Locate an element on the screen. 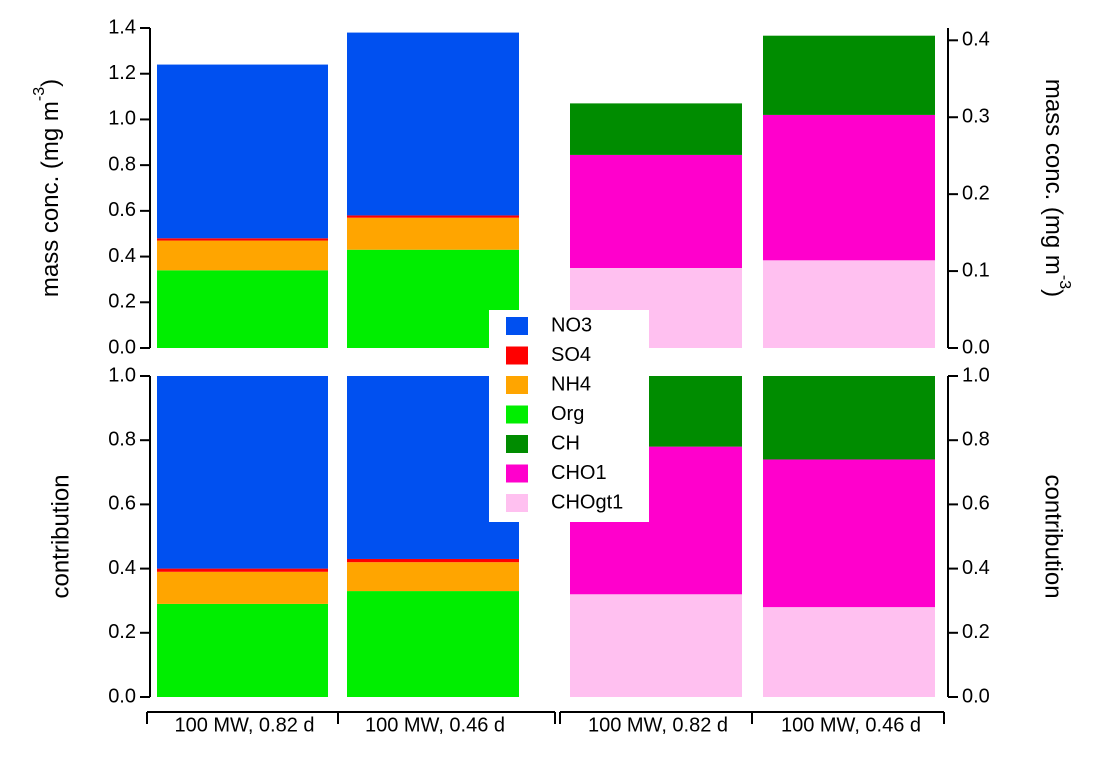  y-axis-label-sup: -3 is located at coordinates (39, 94).